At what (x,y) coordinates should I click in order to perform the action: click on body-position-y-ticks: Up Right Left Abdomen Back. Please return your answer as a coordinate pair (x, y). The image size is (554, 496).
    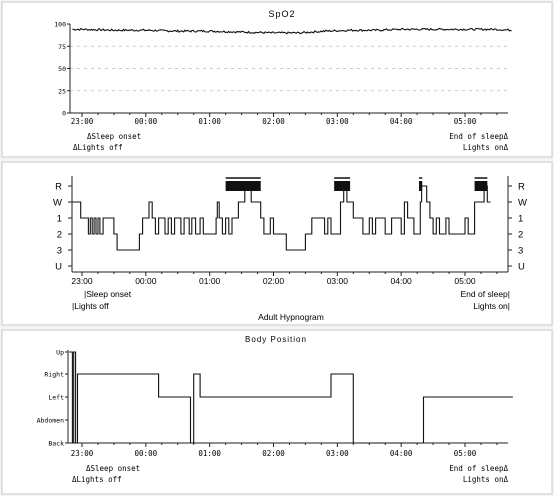
    Looking at the image, I should click on (52, 398).